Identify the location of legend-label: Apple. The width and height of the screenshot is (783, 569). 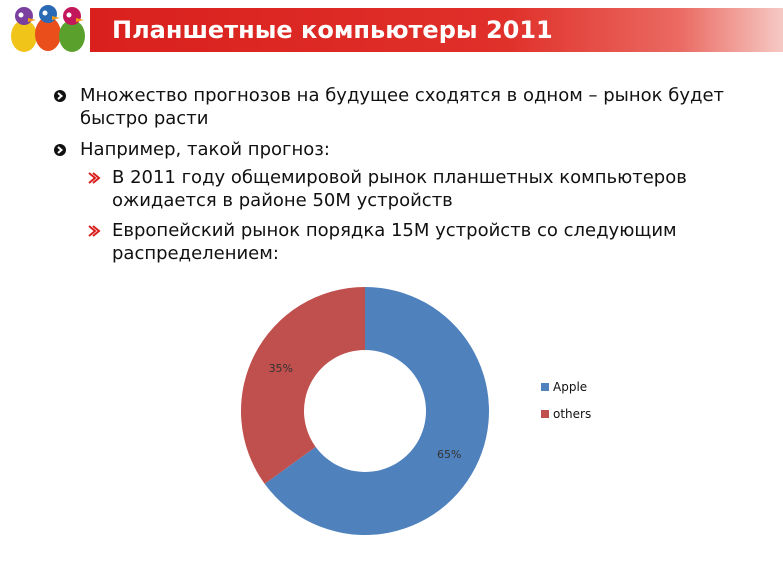
(570, 387).